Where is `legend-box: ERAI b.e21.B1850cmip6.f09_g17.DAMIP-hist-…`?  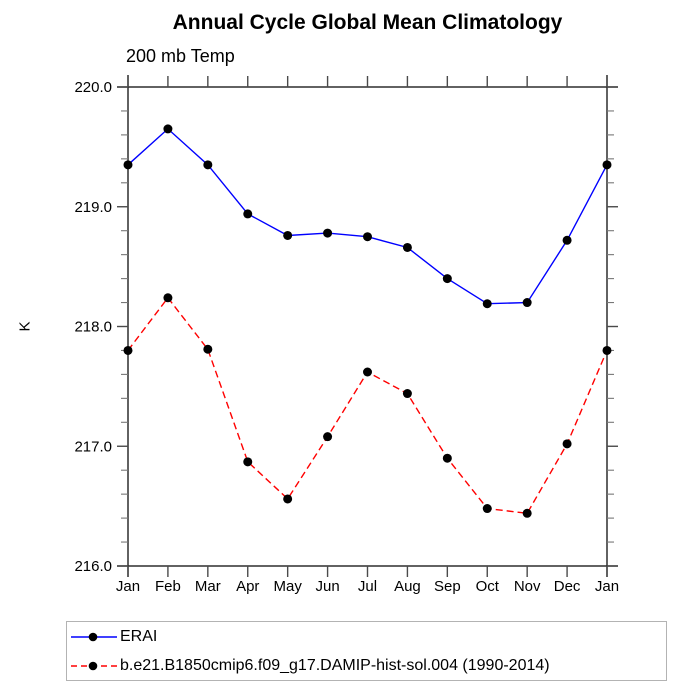
legend-box: ERAI b.e21.B1850cmip6.f09_g17.DAMIP-hist-… is located at coordinates (366, 651).